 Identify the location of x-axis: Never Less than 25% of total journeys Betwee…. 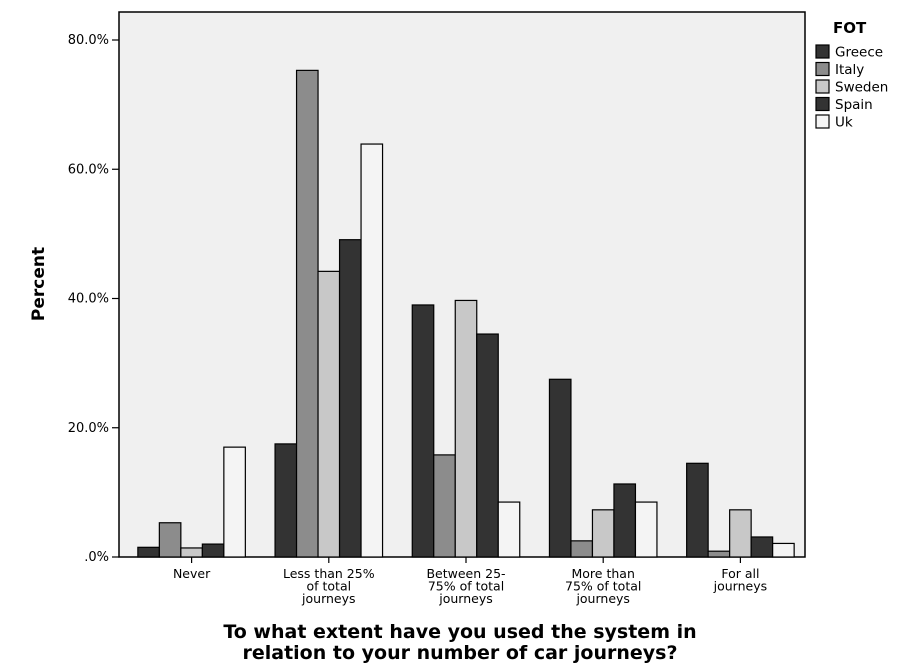
(470, 581).